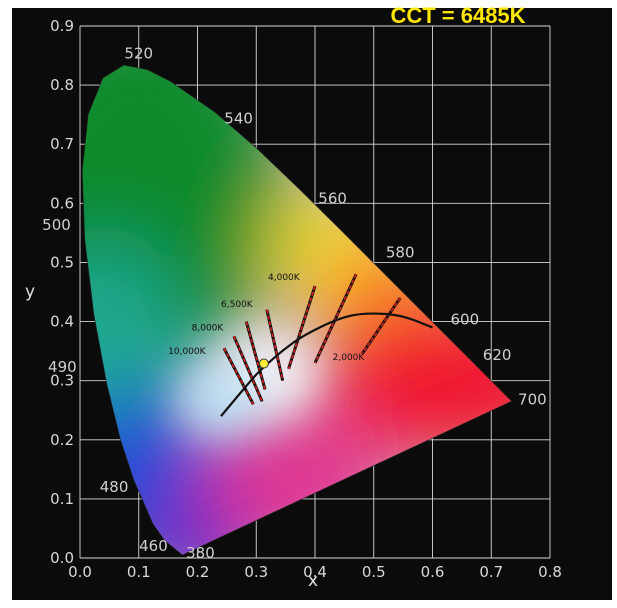  Describe the element at coordinates (62, 262) in the screenshot. I see `y-tick-label: 0.5` at that location.